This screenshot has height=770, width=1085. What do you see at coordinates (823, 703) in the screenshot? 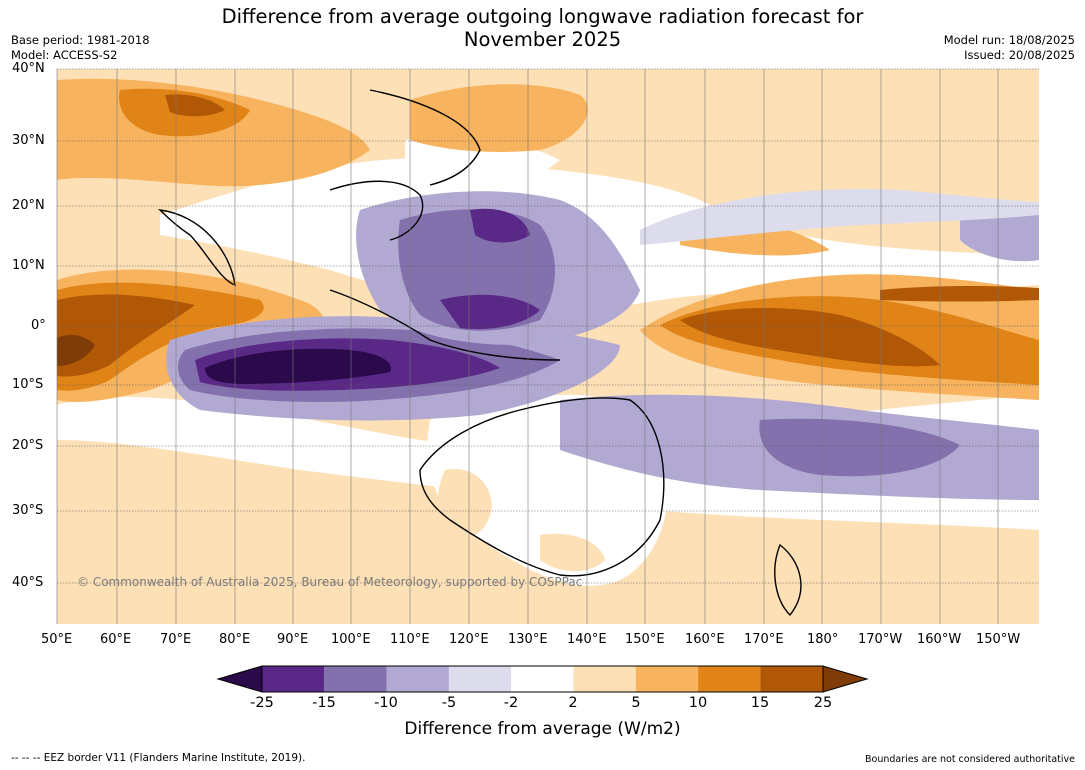
I see `colorbar-tick: 25` at bounding box center [823, 703].